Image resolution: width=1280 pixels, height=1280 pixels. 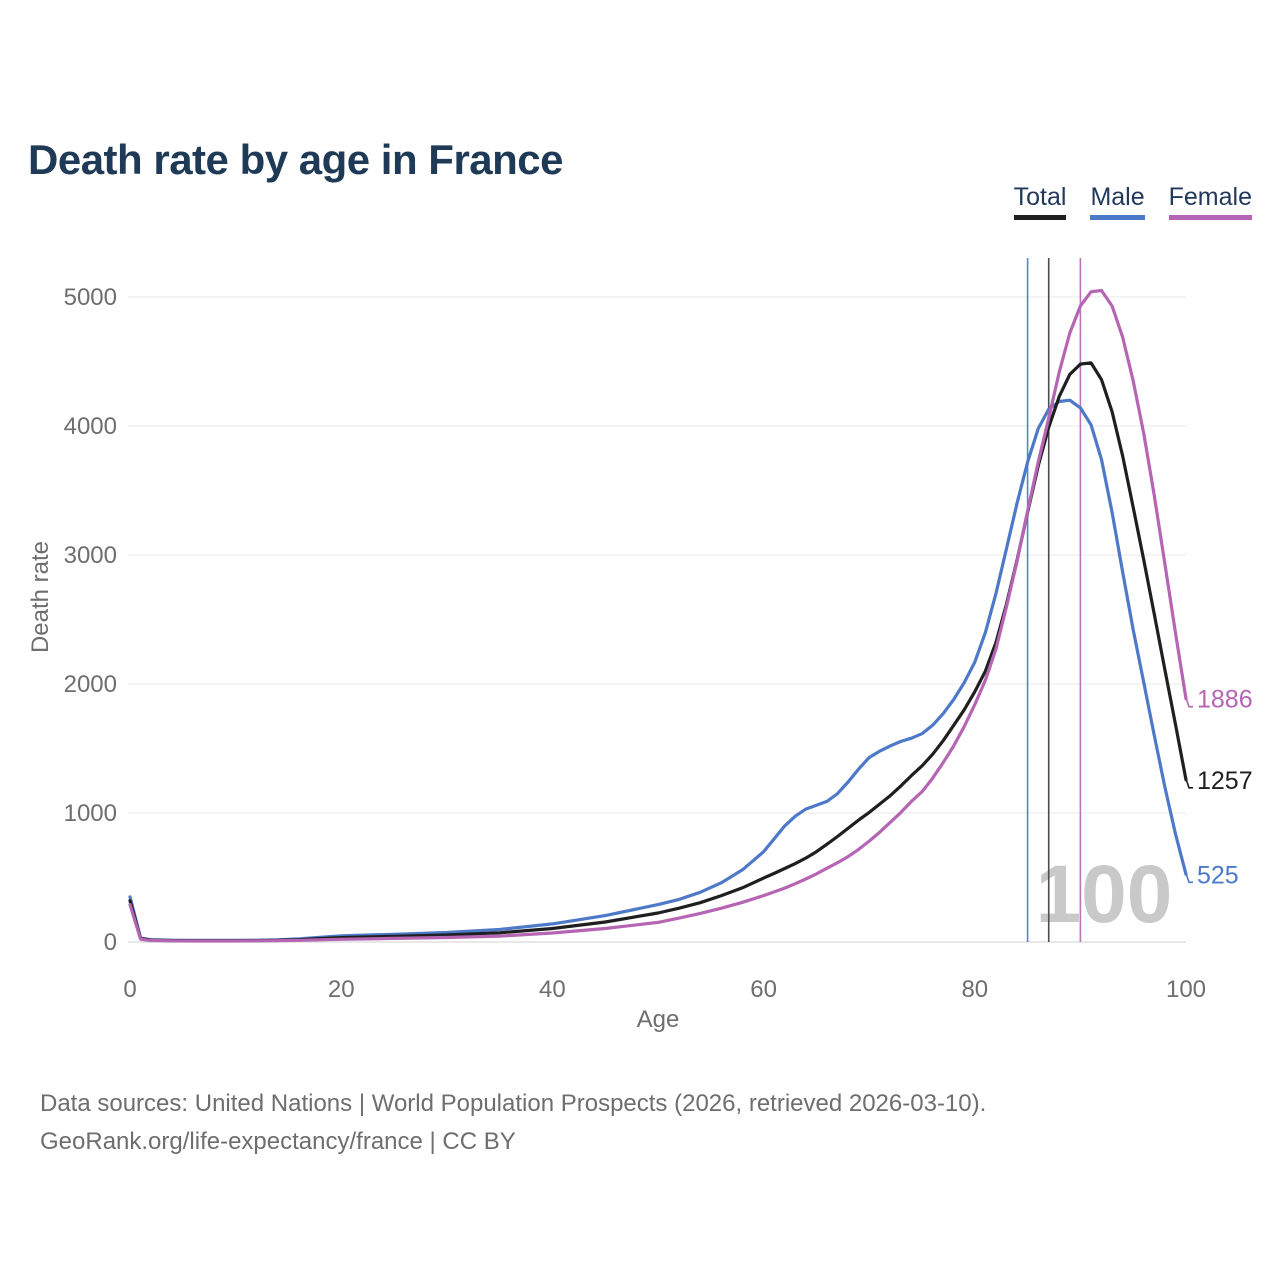 What do you see at coordinates (90, 684) in the screenshot?
I see `y-tick-label-2000: 2000` at bounding box center [90, 684].